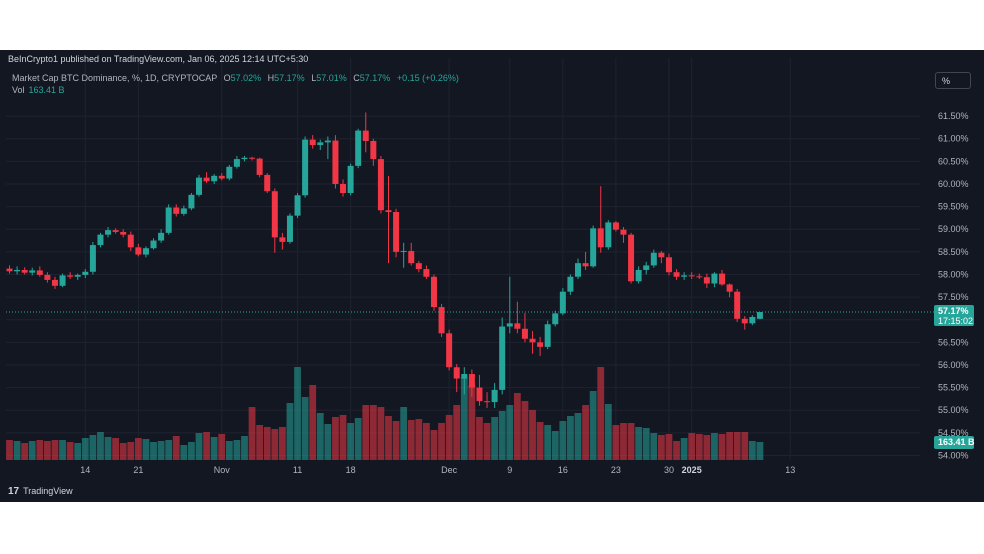 This screenshot has height=554, width=984. I want to click on x-tick-label: 16, so click(563, 470).